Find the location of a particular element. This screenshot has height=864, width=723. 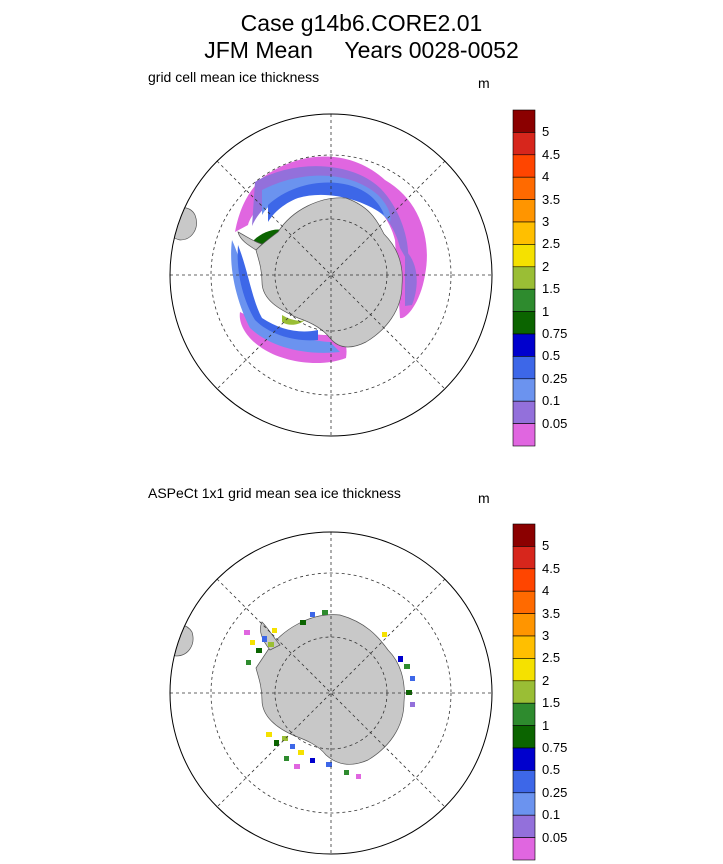

panel2-colorbar-label: 0.25 is located at coordinates (555, 792).